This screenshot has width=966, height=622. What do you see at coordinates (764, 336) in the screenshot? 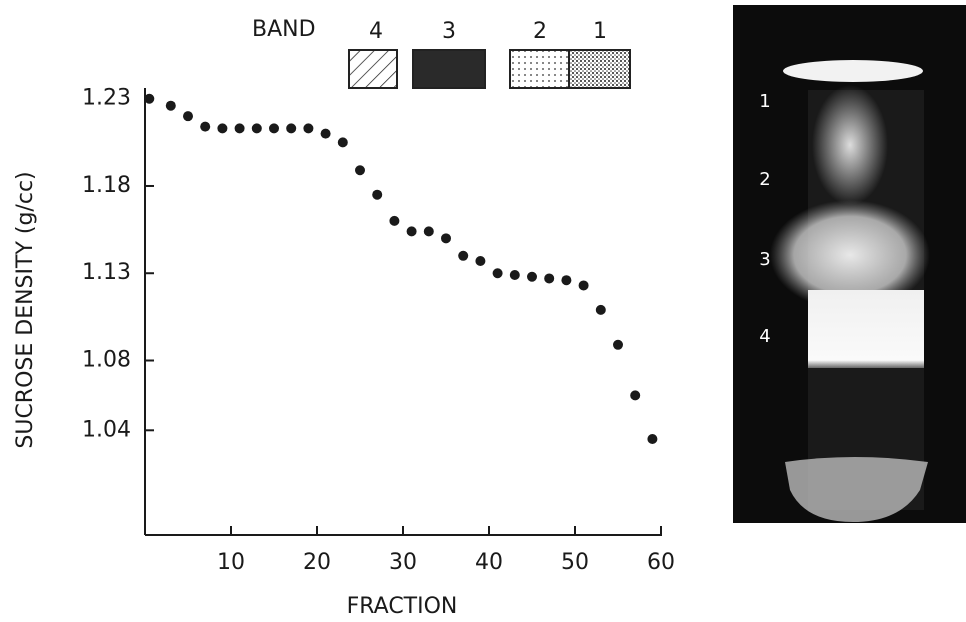
I see `photo-label: 4` at bounding box center [764, 336].